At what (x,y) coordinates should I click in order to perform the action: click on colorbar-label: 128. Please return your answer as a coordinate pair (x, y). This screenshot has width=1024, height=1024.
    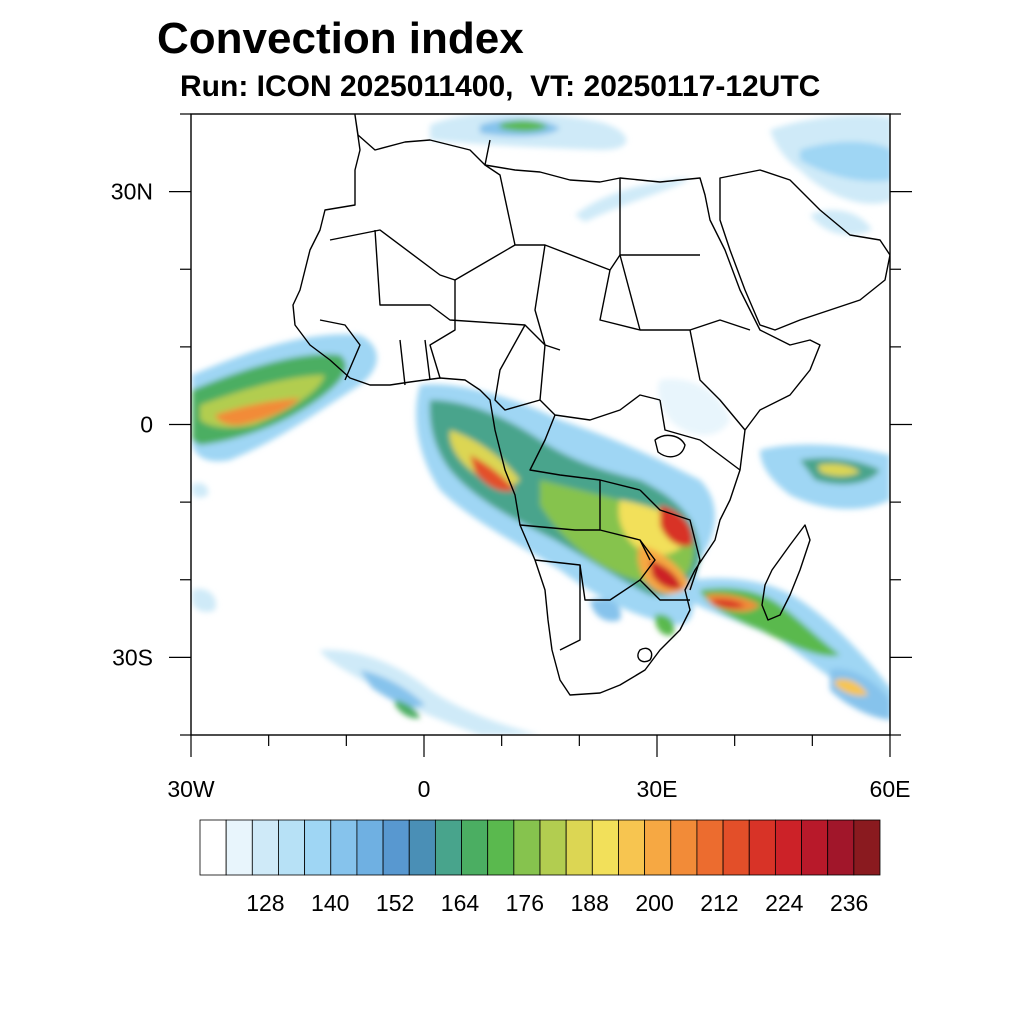
    Looking at the image, I should click on (265, 903).